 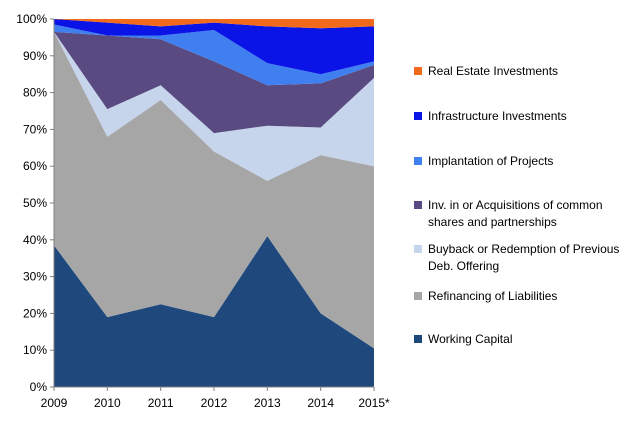 I want to click on y-tick-label: 20%, so click(x=35, y=313).